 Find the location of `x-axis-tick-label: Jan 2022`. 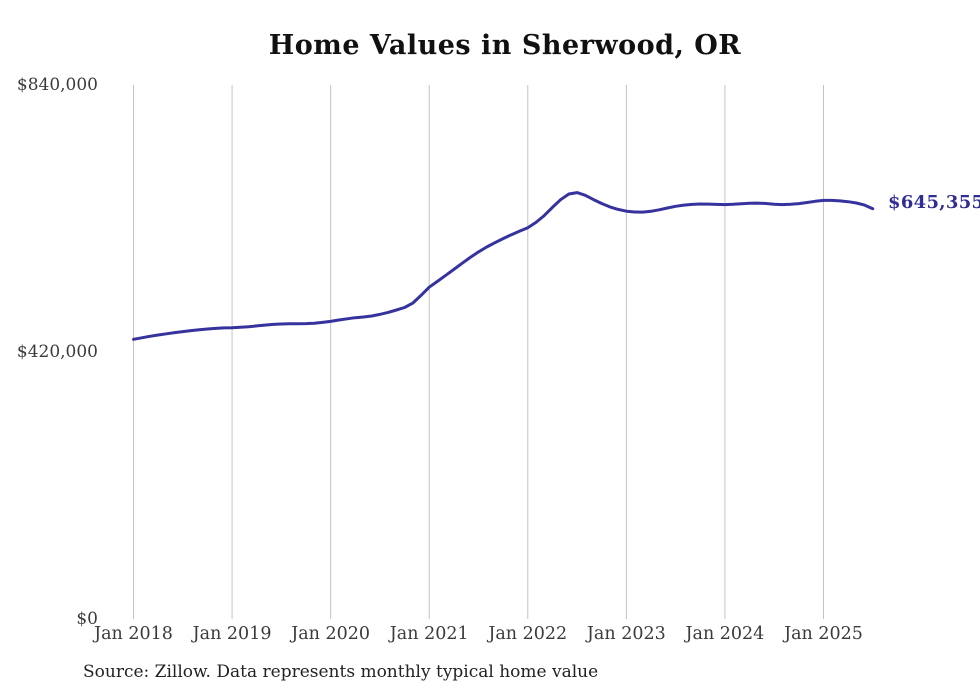

x-axis-tick-label: Jan 2022 is located at coordinates (528, 634).